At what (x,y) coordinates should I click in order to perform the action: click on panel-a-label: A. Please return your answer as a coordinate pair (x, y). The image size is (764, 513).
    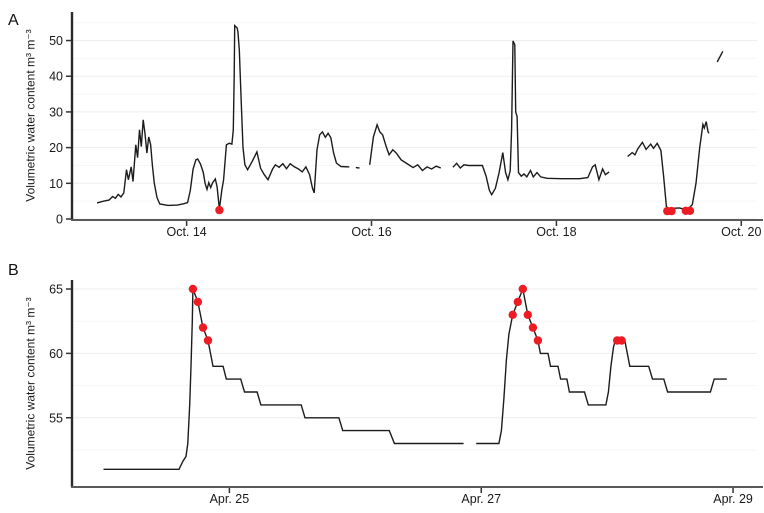
    Looking at the image, I should click on (14, 20).